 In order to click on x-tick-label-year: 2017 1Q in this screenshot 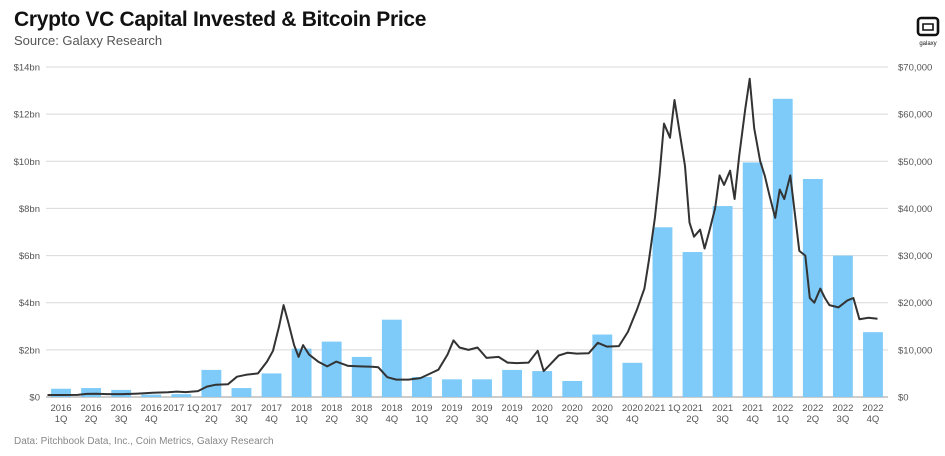, I will do `click(181, 408)`.